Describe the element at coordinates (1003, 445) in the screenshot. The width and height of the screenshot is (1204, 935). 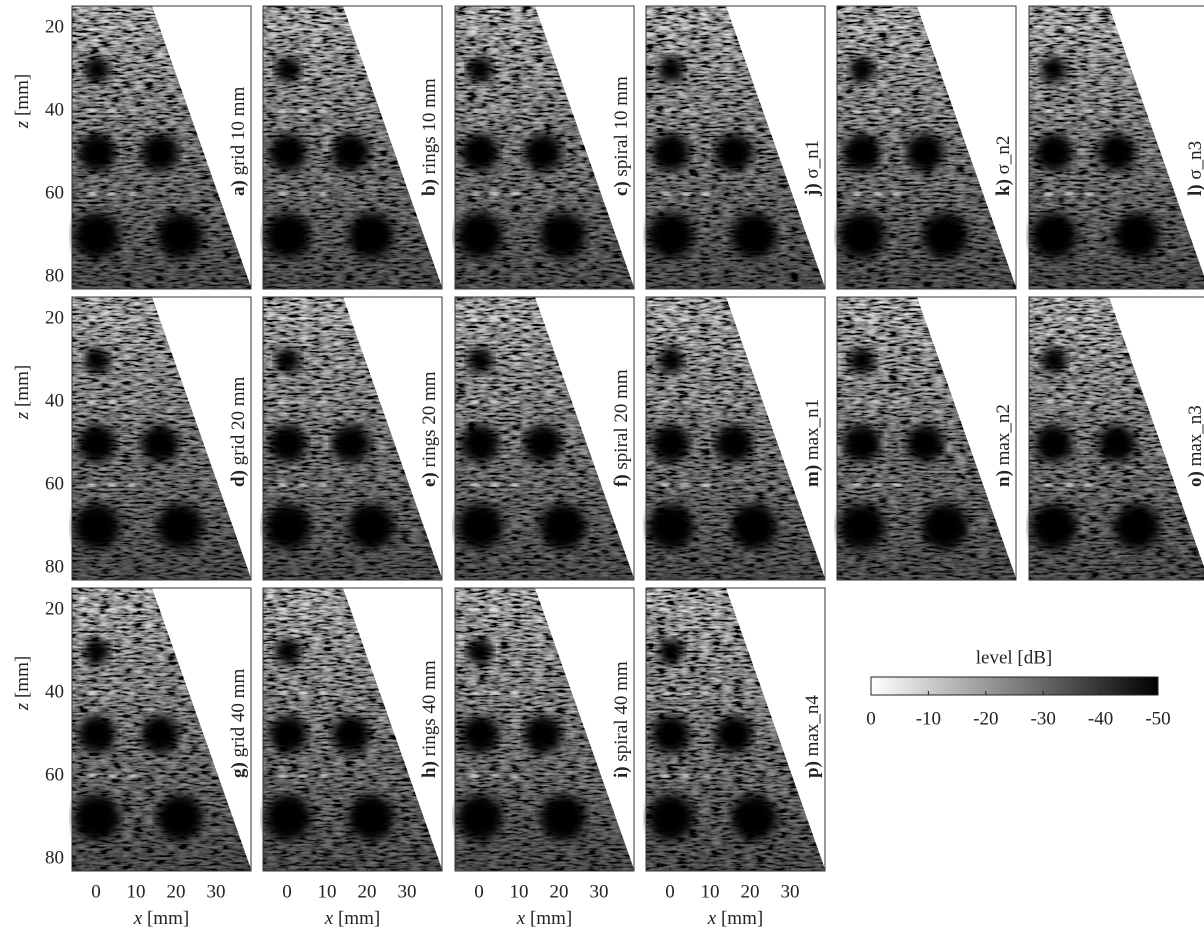
I see `panel-label: n) max_n2` at that location.